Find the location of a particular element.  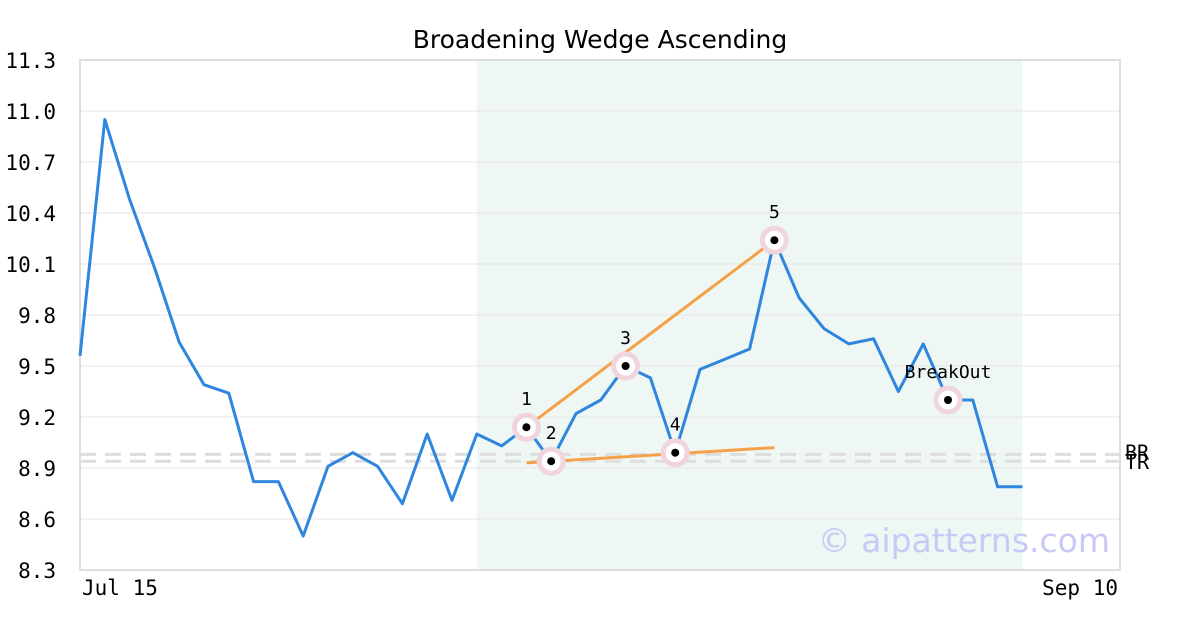

x-tick-label-start: Jul 15 is located at coordinates (120, 588).